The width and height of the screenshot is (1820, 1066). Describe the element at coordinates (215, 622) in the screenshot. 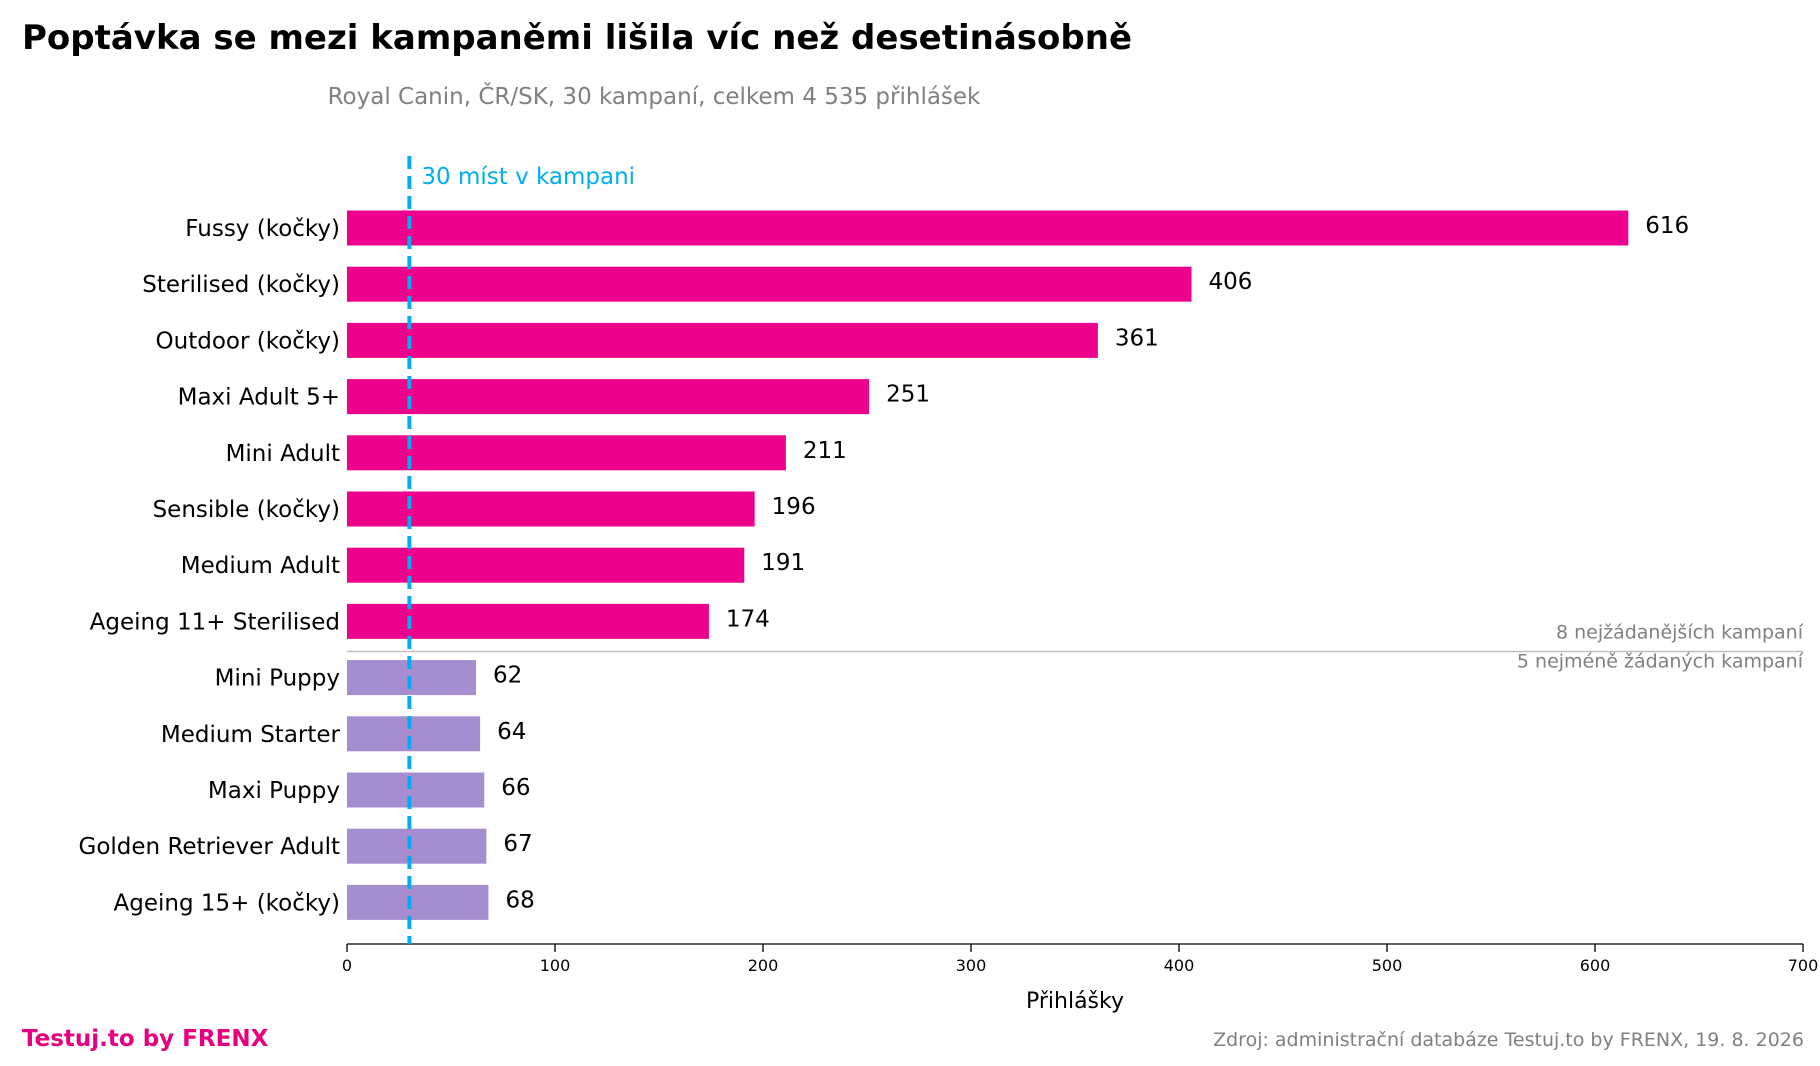

I see `category-label: Ageing 11+ Sterilised` at that location.